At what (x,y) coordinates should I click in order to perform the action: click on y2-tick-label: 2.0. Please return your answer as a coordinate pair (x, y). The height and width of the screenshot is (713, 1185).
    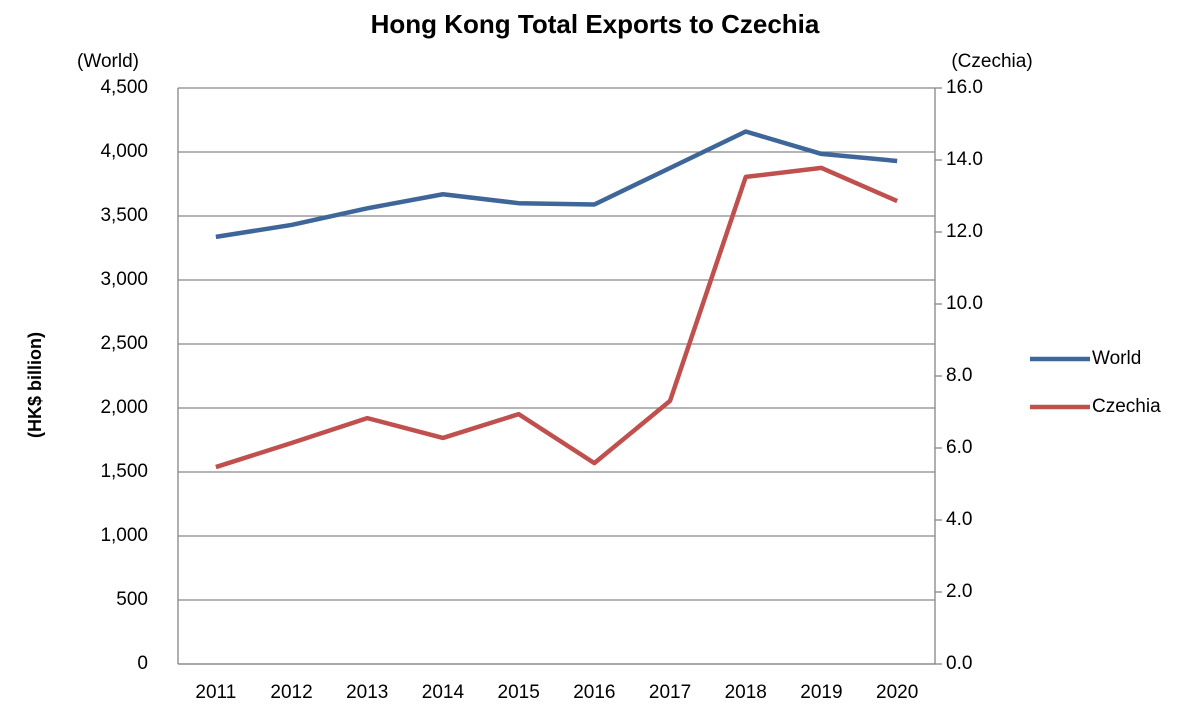
    Looking at the image, I should click on (959, 591).